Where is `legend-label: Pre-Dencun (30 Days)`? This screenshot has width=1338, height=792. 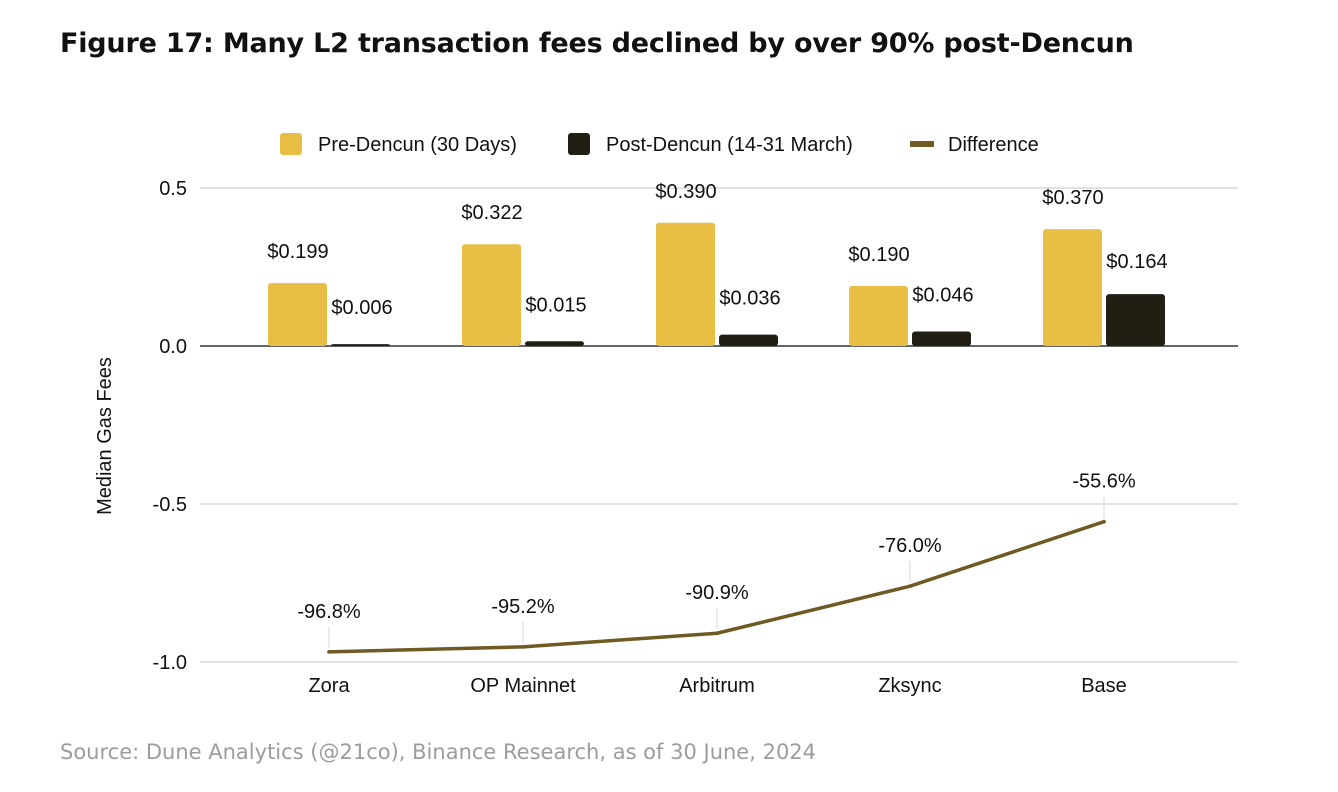
legend-label: Pre-Dencun (30 Days) is located at coordinates (417, 145).